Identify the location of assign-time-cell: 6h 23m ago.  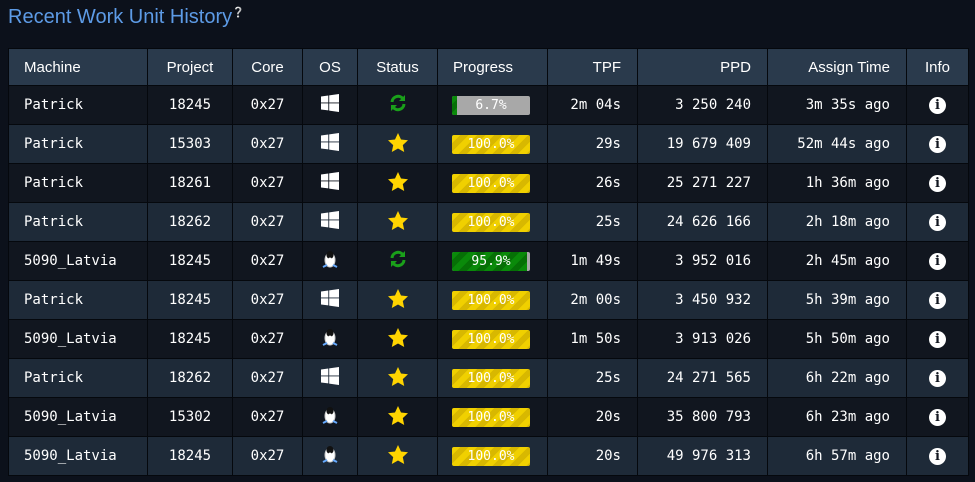
(837, 417).